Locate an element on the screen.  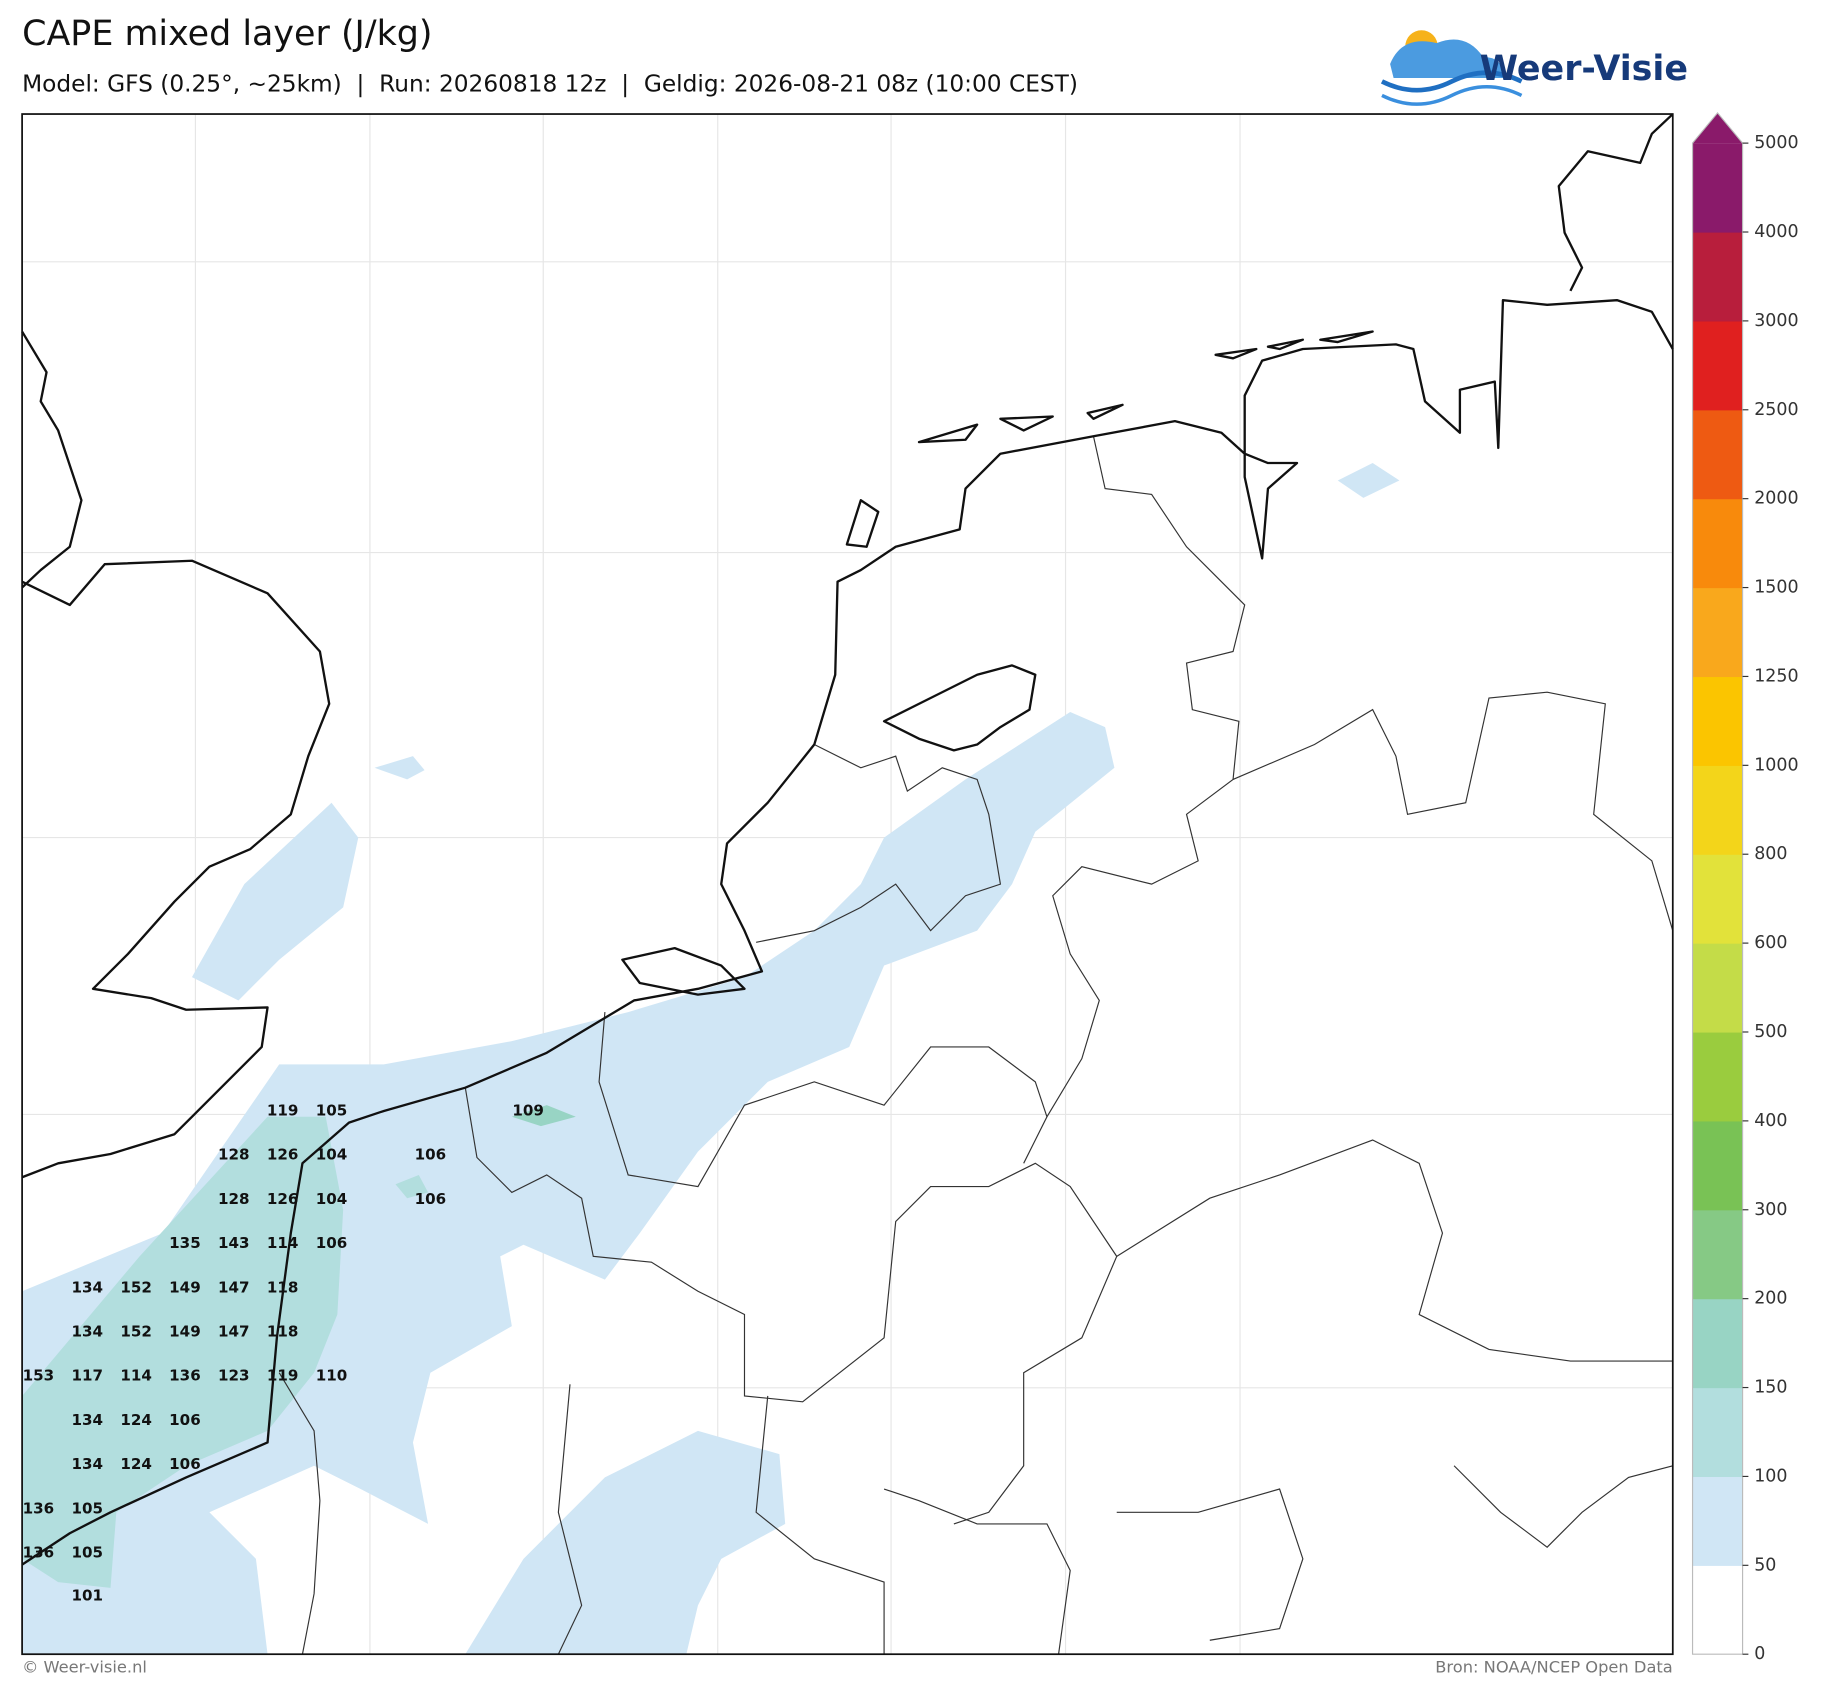
colorbar-tick-label: 50 is located at coordinates (1765, 1565).